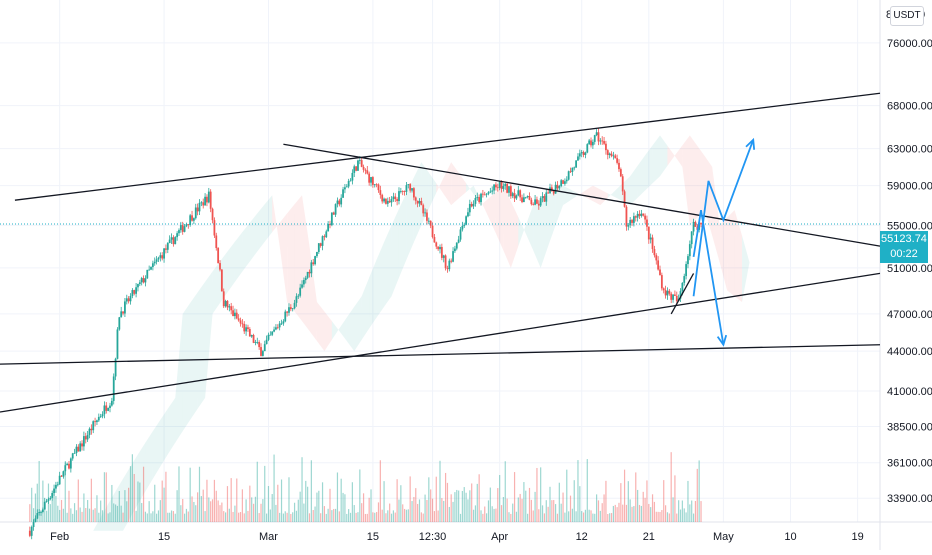 This screenshot has width=932, height=555. I want to click on time-tick-label: Mar, so click(268, 537).